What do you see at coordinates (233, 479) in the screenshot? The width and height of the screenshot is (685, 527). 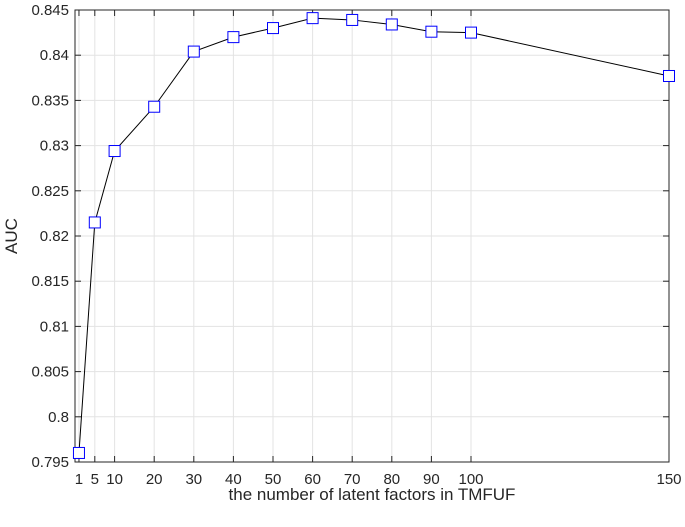 I see `x-tick-label: 40` at bounding box center [233, 479].